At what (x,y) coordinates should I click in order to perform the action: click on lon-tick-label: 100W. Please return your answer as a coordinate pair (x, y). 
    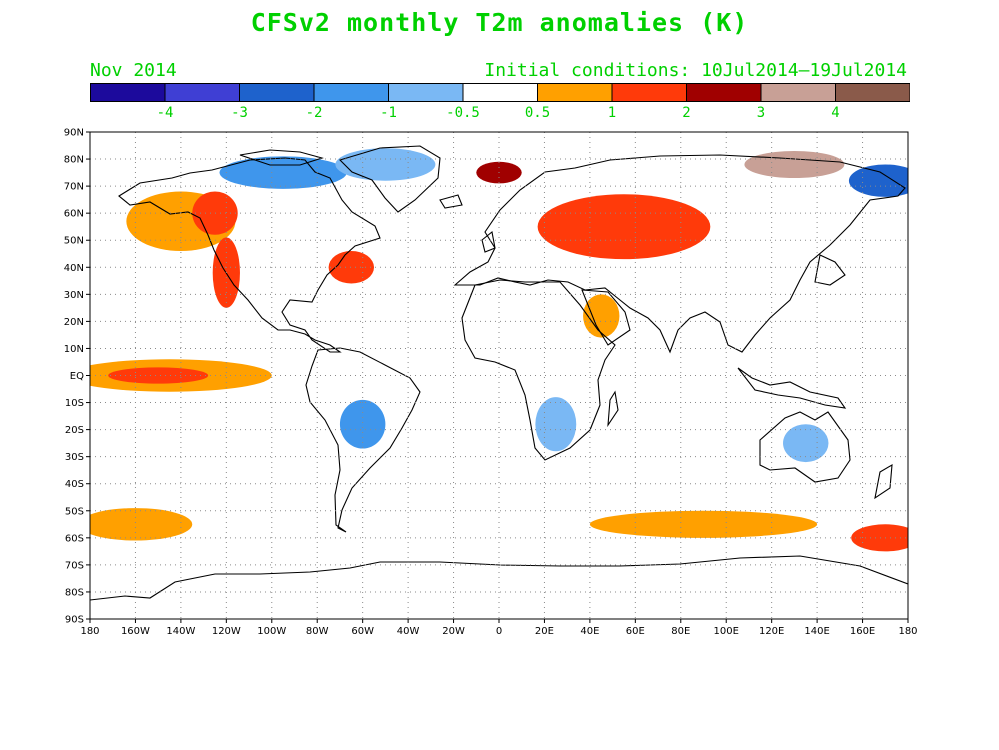
    Looking at the image, I should click on (271, 631).